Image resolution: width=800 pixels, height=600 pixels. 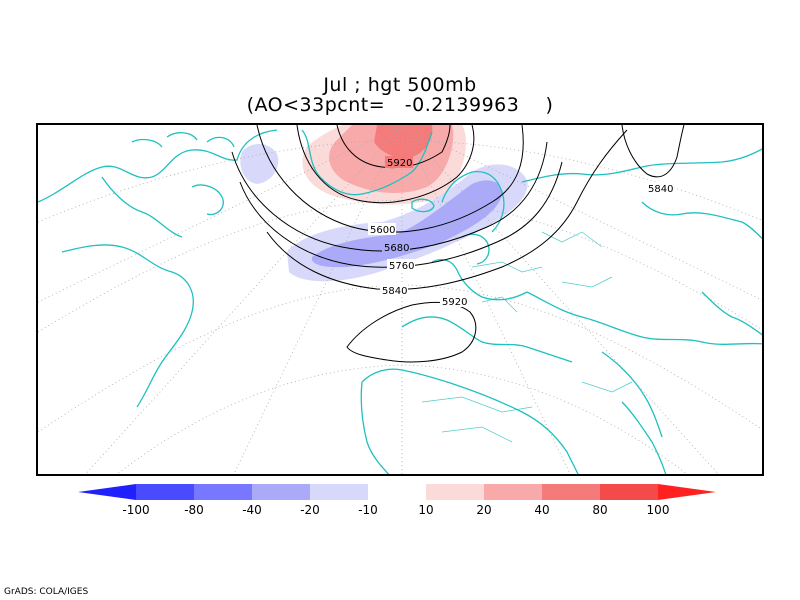 I want to click on colorbar-arrow-left, so click(x=107, y=492).